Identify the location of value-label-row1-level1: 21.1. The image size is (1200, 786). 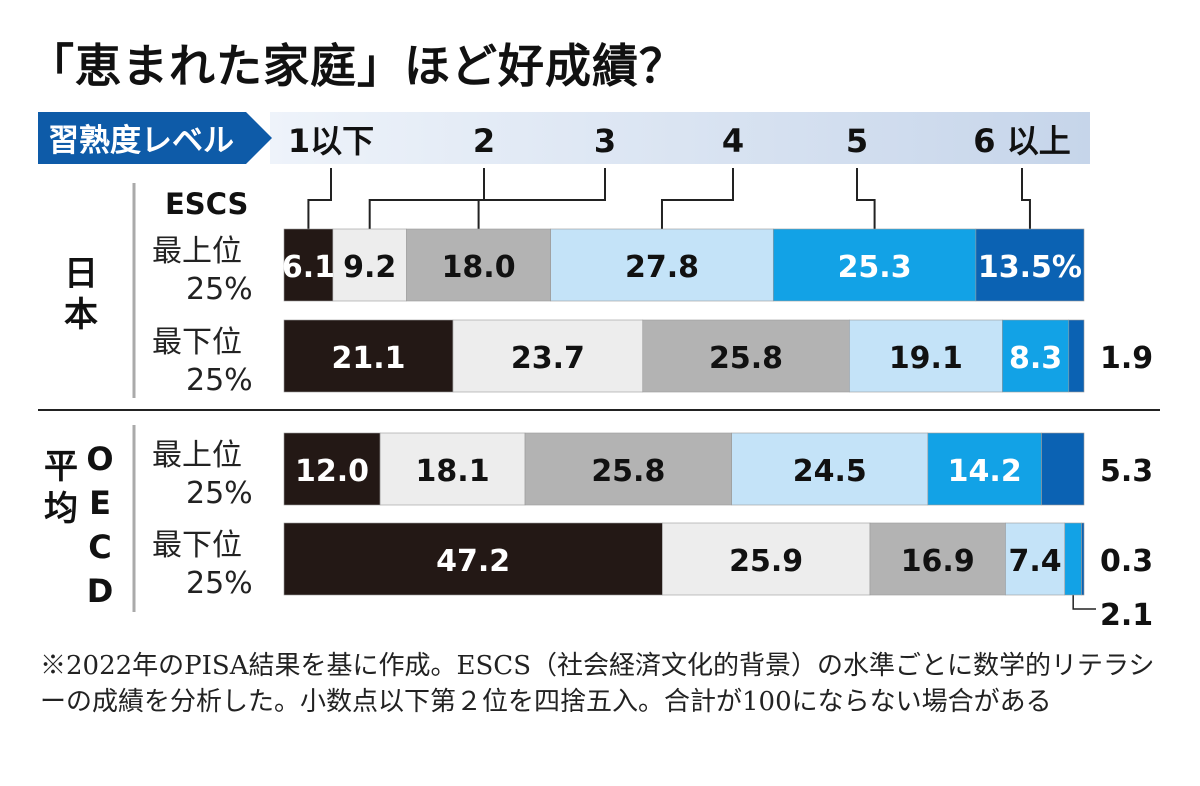
(368, 358).